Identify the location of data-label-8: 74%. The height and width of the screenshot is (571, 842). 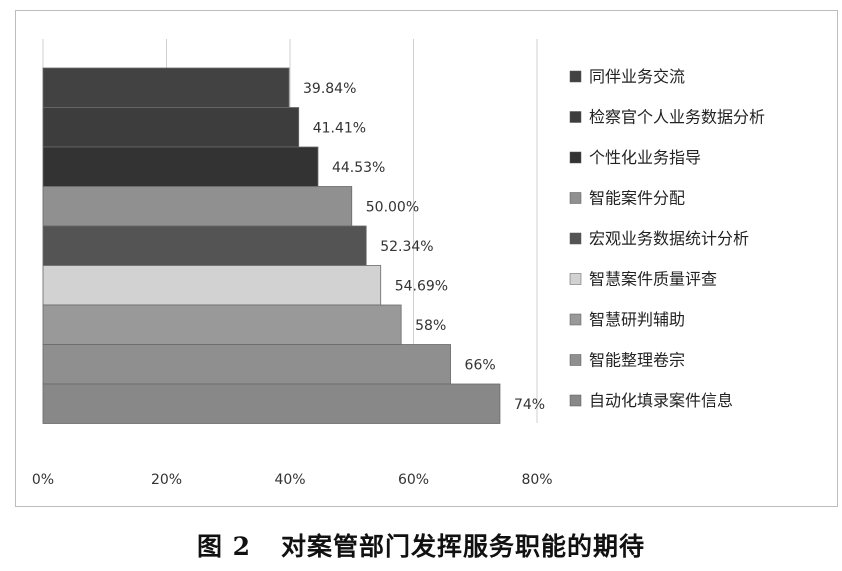
(529, 405).